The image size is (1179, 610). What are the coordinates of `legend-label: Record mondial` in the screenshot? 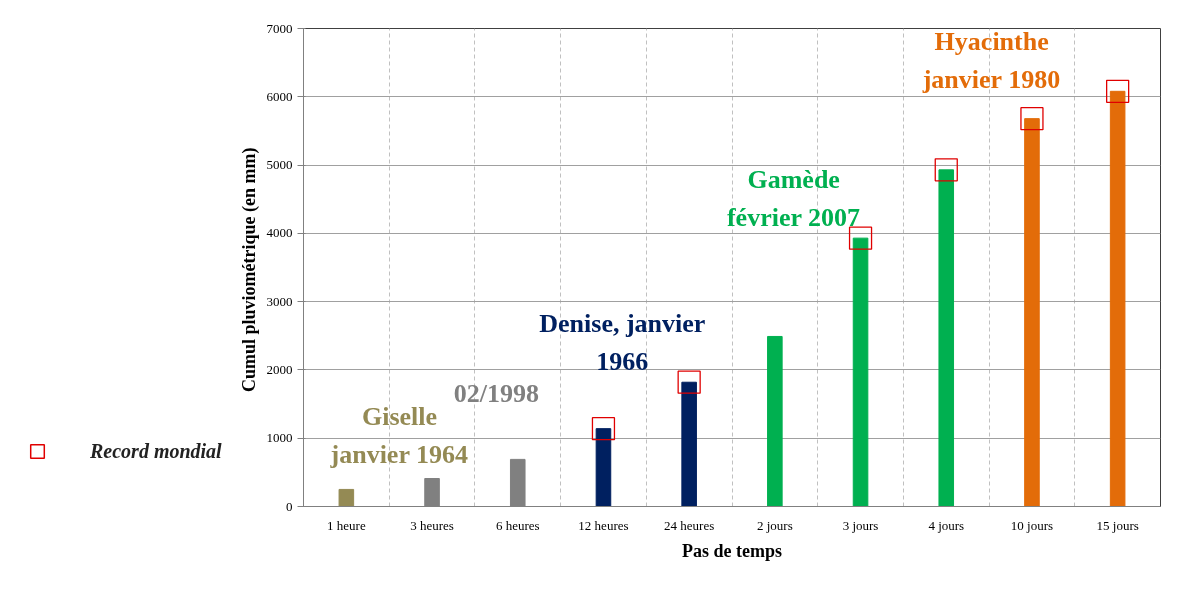 It's located at (156, 451).